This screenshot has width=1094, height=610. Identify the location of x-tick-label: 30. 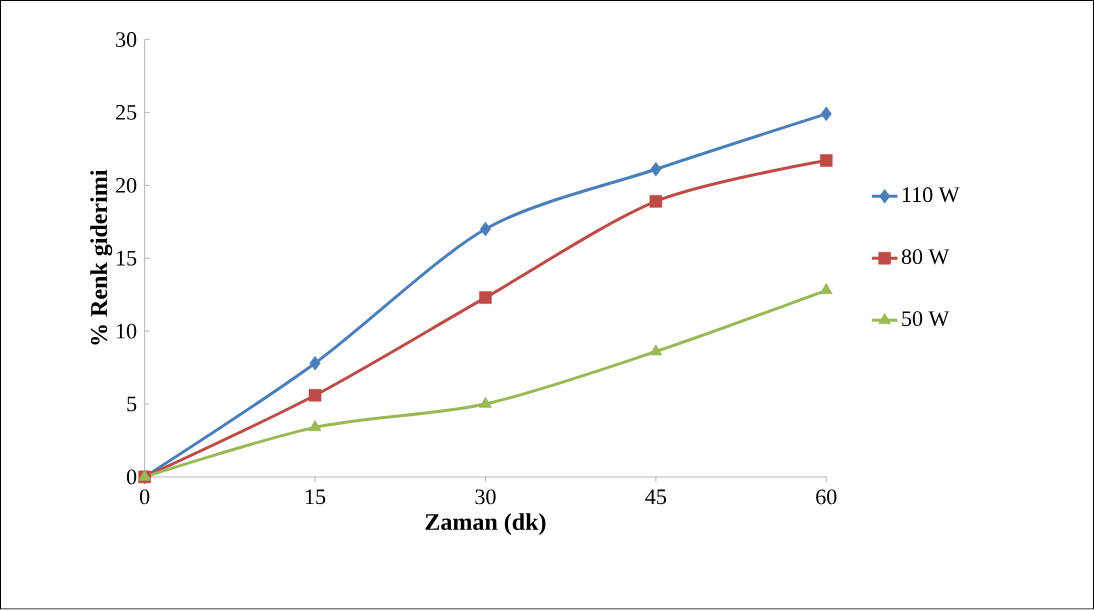
(485, 497).